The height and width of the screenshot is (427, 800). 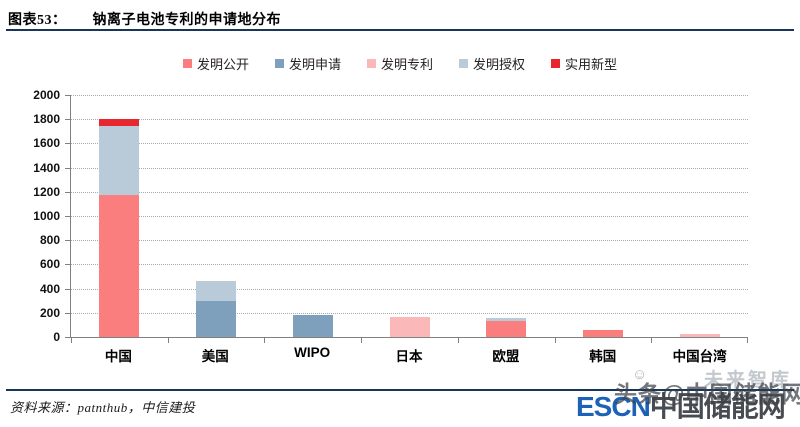 I want to click on legend-item-发明公开: 发明公开, so click(x=215, y=63).